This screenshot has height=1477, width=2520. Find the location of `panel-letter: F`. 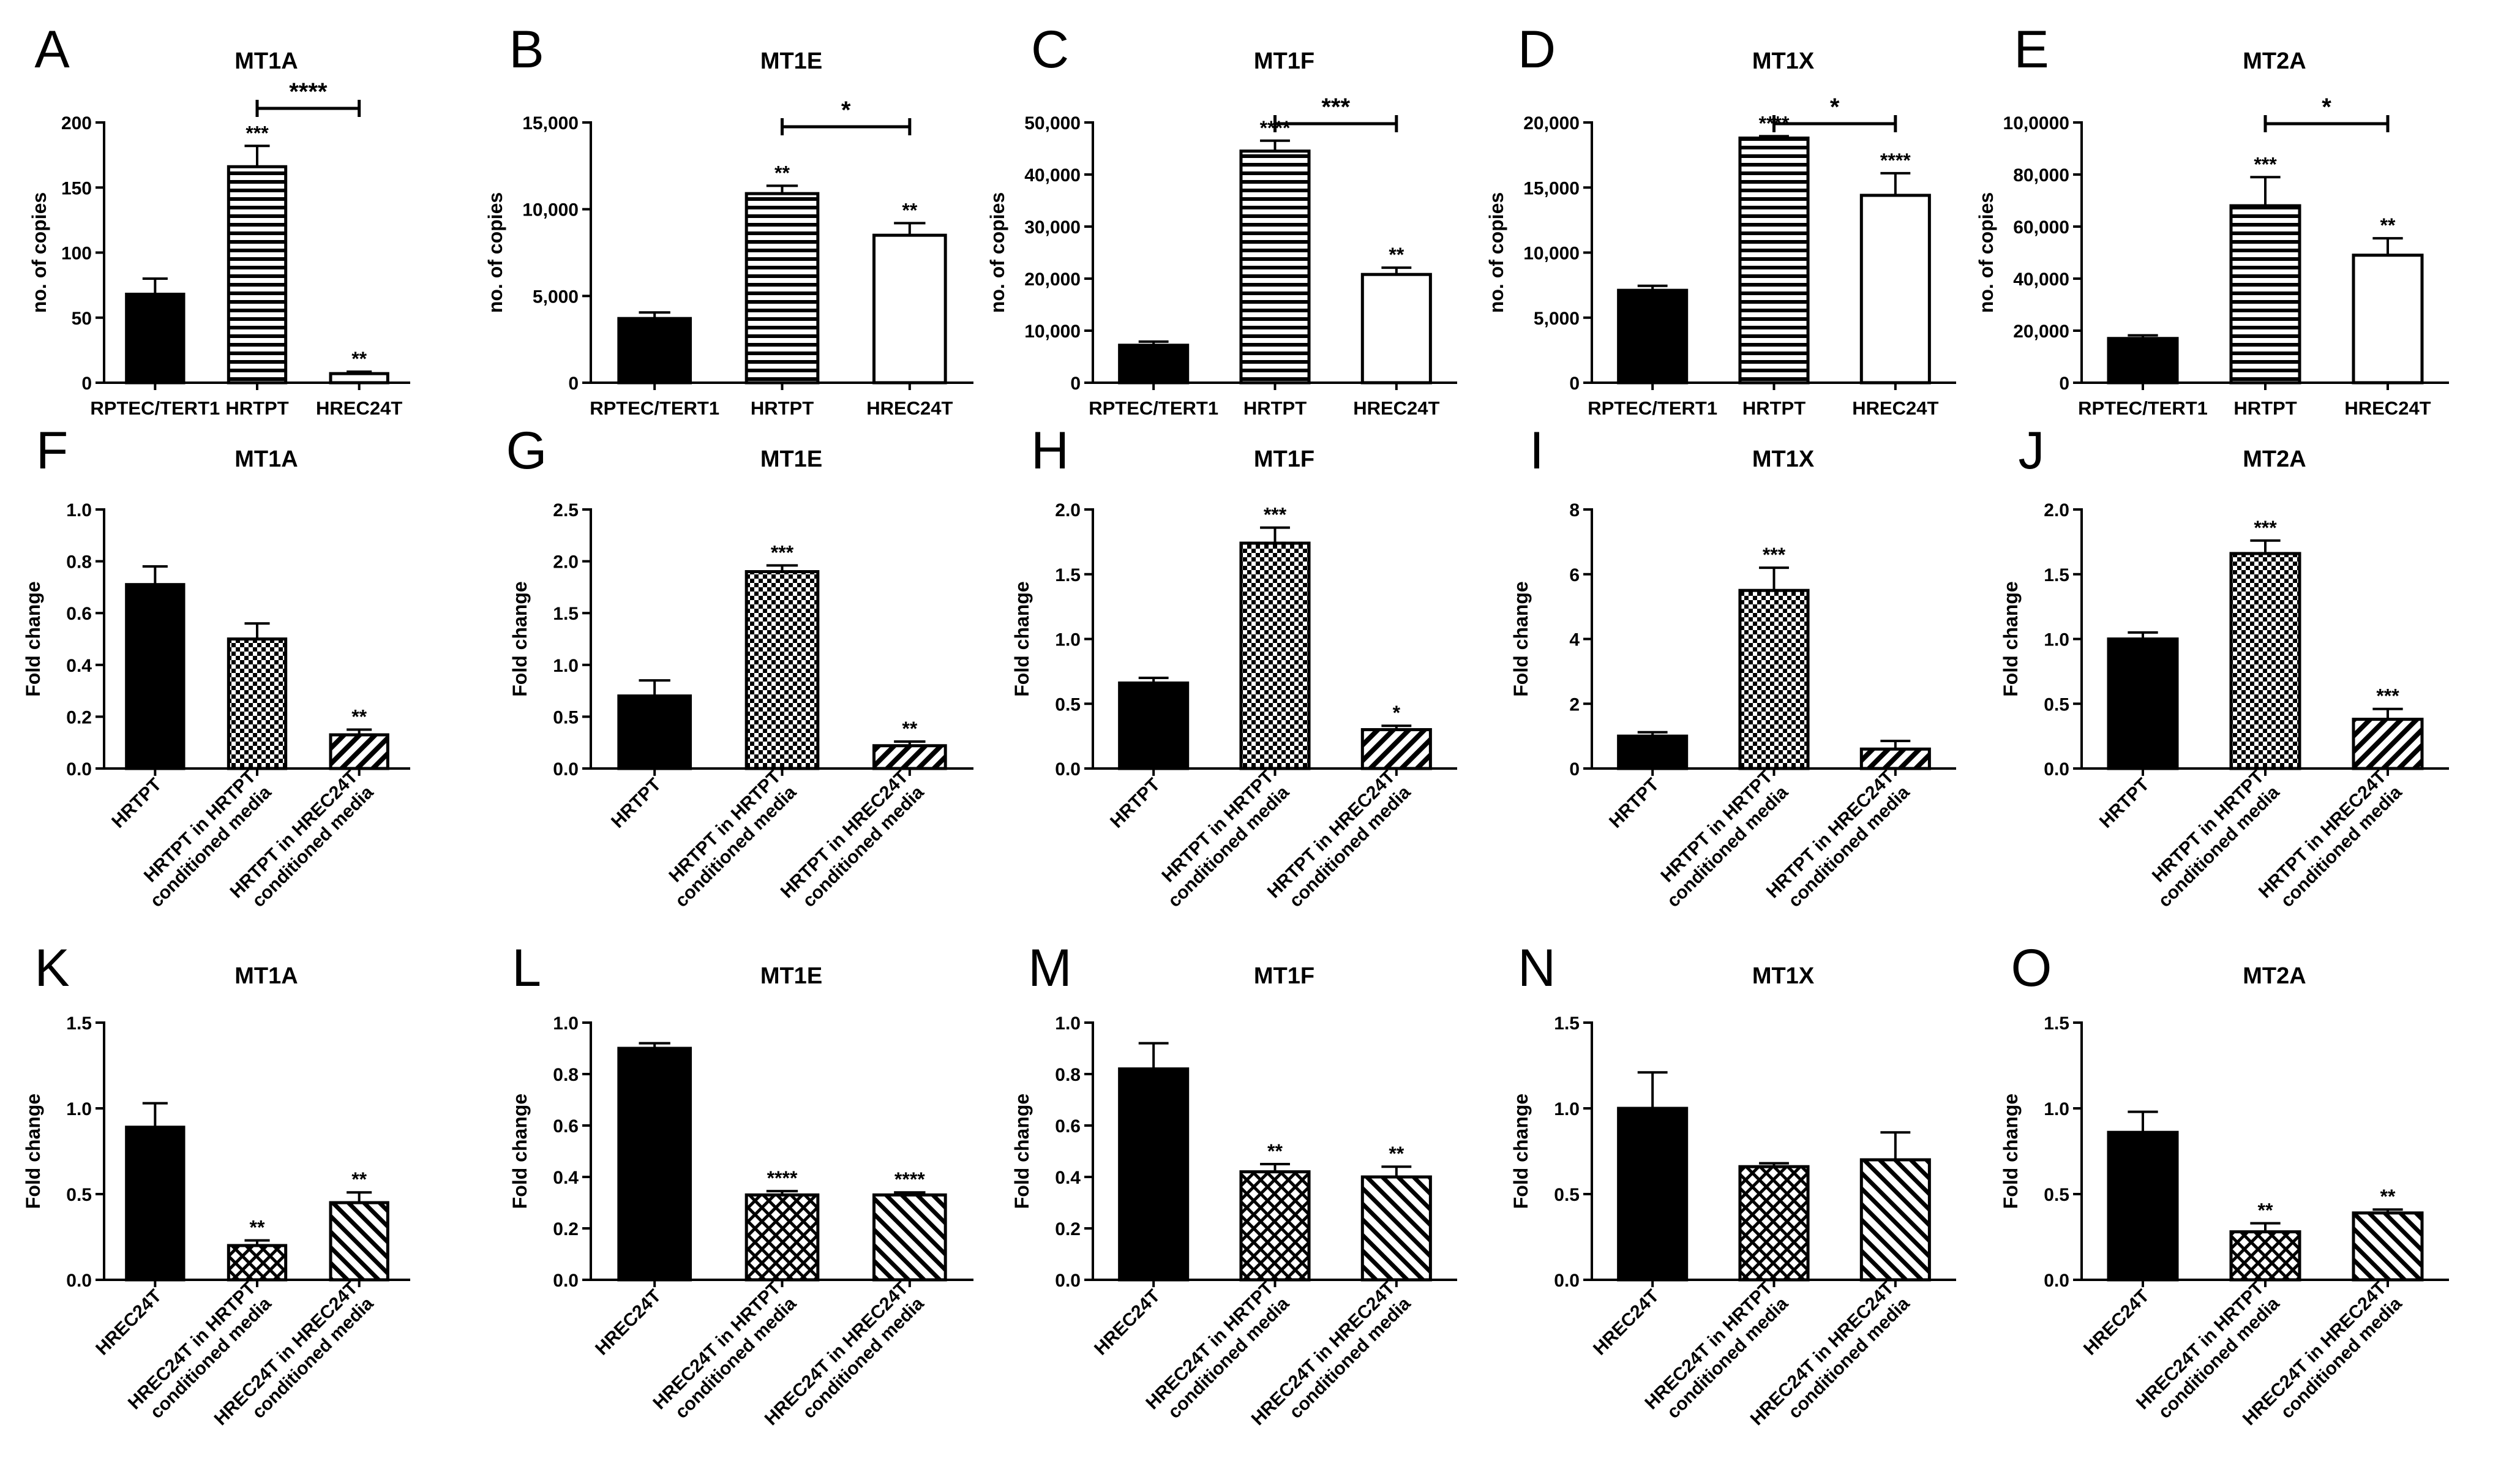

panel-letter: F is located at coordinates (52, 450).